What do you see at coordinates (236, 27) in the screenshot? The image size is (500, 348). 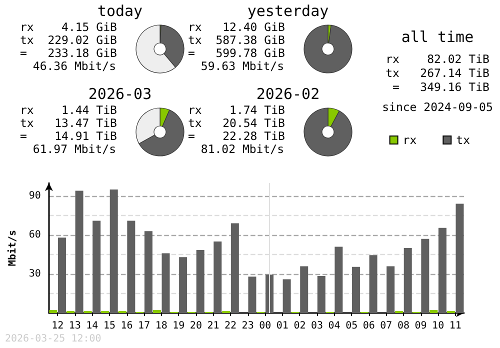 I see `text: rx 12.40 GiB` at bounding box center [236, 27].